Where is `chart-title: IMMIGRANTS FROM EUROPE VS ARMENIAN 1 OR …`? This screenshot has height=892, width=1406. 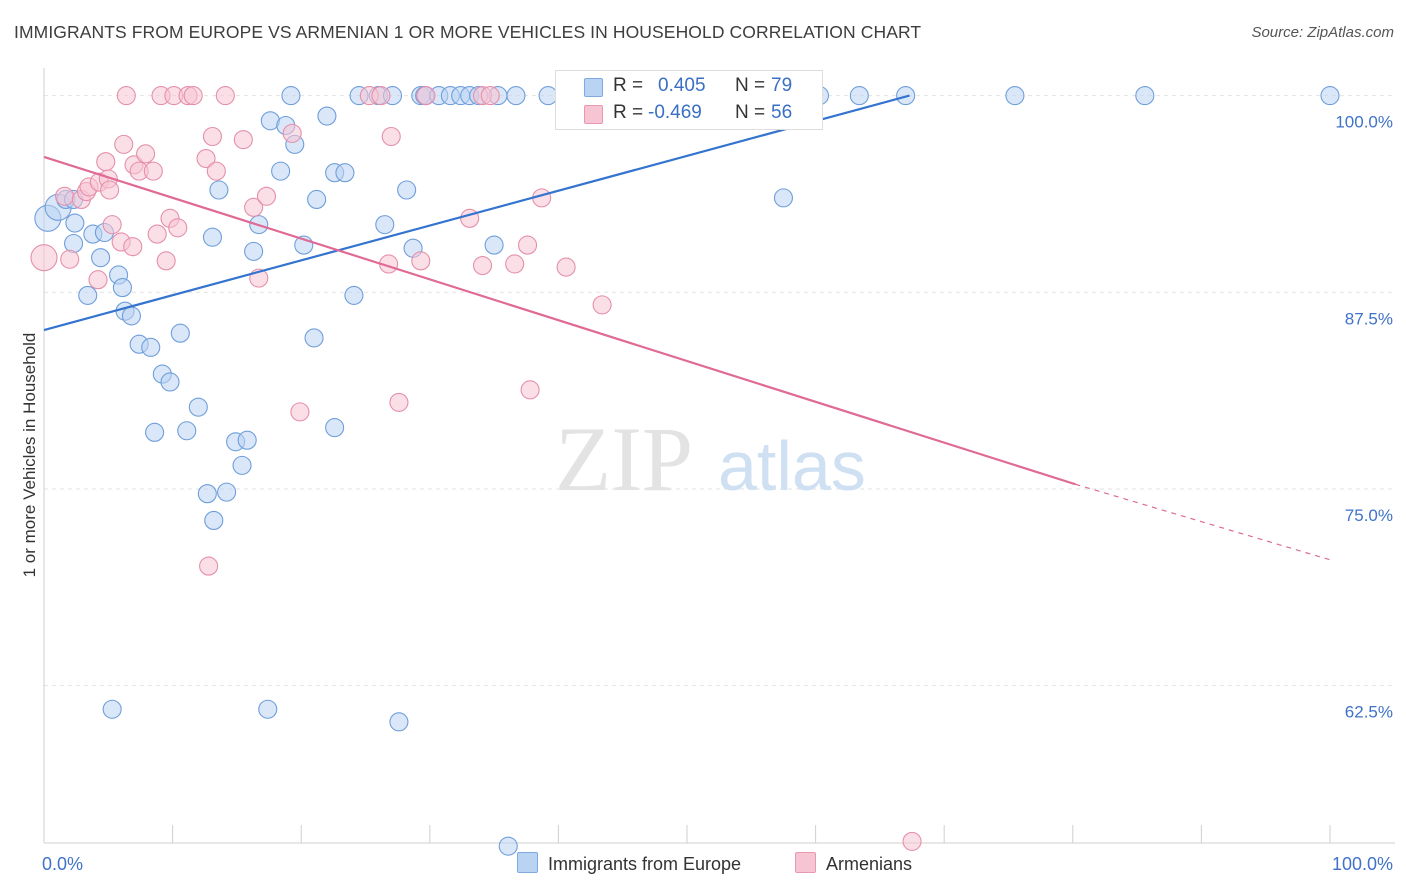
chart-title: IMMIGRANTS FROM EUROPE VS ARMENIAN 1 OR … is located at coordinates (468, 32).